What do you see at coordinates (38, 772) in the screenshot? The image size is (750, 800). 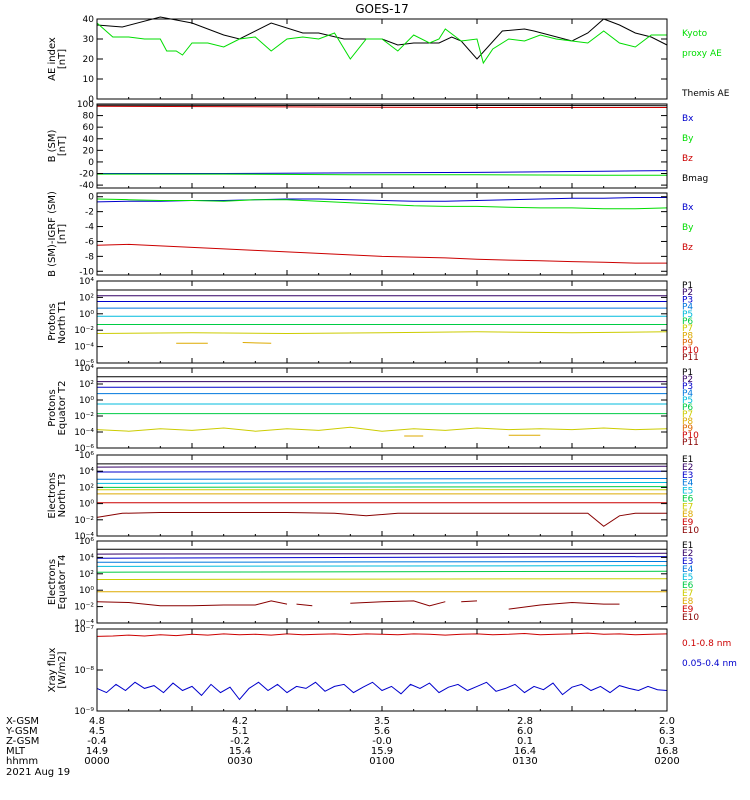 I see `date-label: 2021 Aug 19` at bounding box center [38, 772].